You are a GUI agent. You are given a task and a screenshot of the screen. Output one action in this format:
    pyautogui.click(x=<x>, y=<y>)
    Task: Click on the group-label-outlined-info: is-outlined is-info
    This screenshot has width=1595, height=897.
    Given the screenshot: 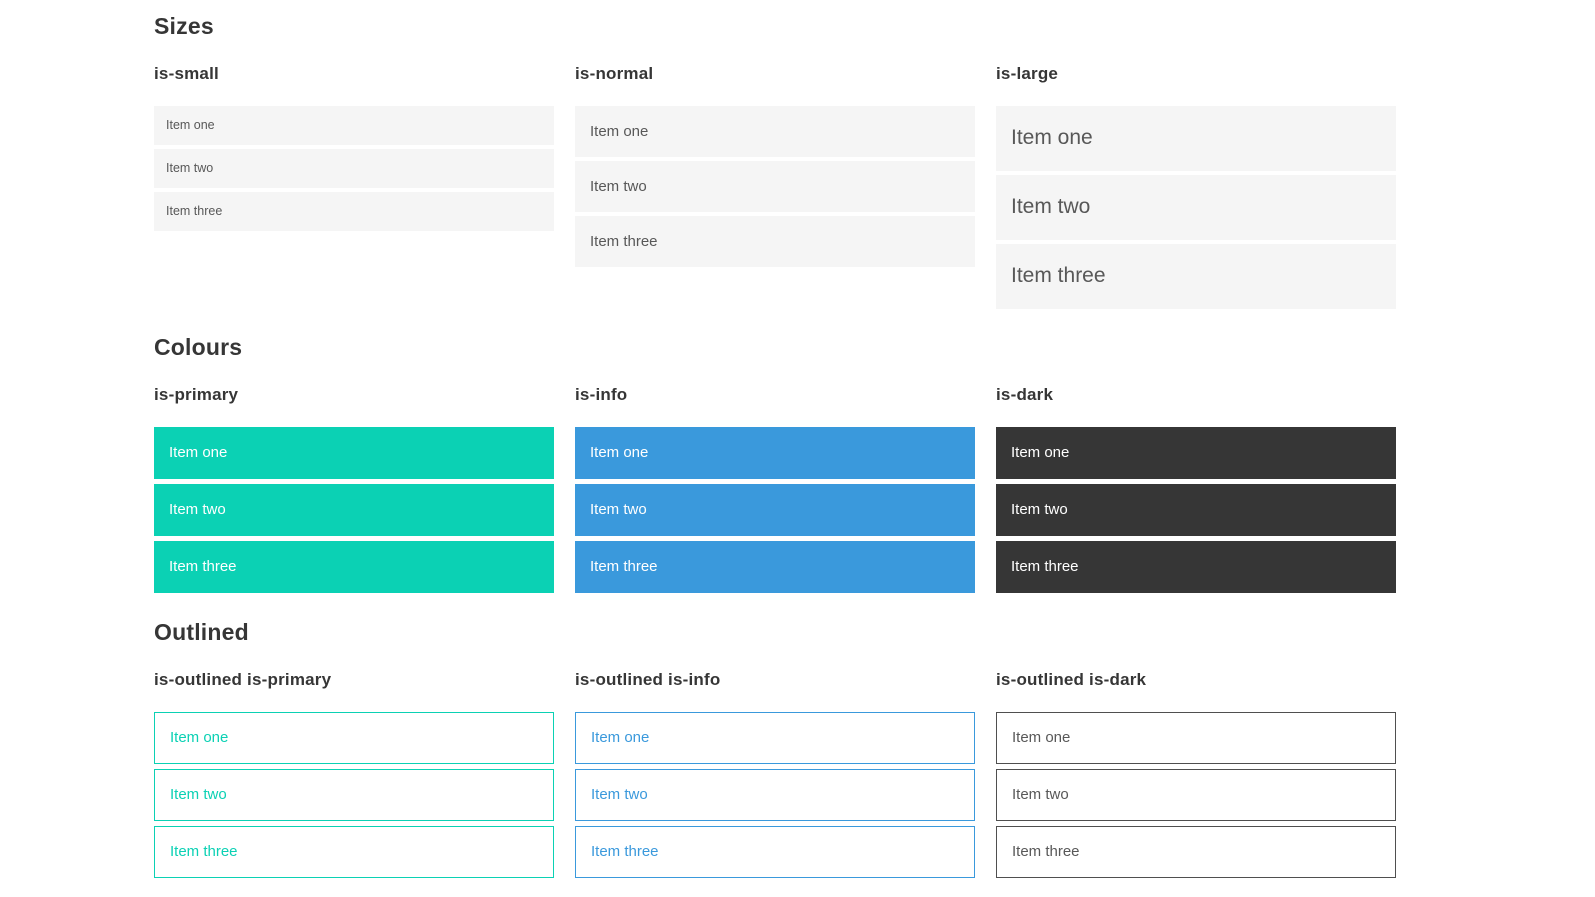 What is the action you would take?
    pyautogui.click(x=648, y=680)
    